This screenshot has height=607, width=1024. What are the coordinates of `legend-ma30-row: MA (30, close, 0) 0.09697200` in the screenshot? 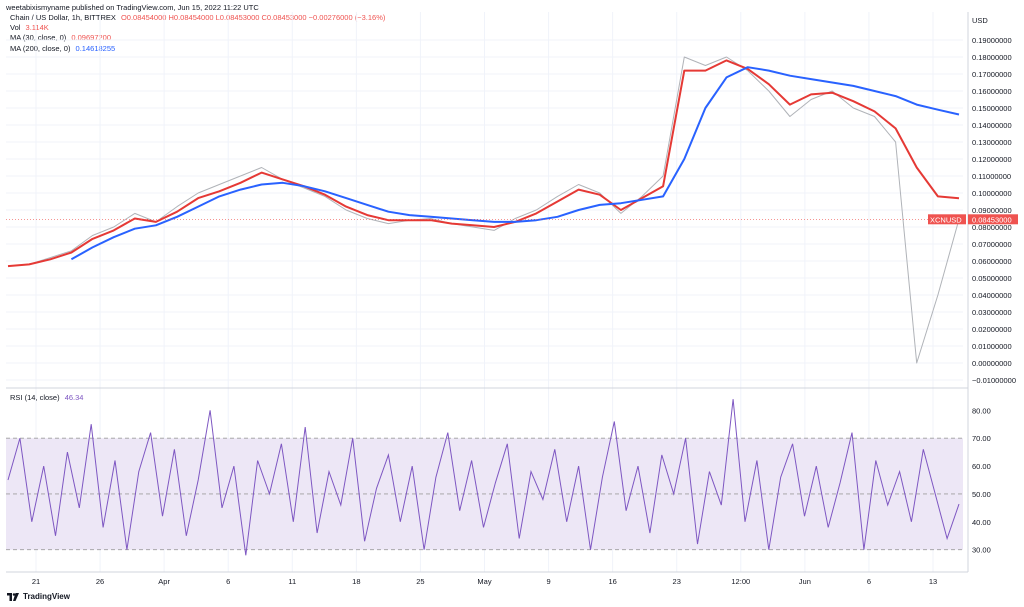 It's located at (197, 38).